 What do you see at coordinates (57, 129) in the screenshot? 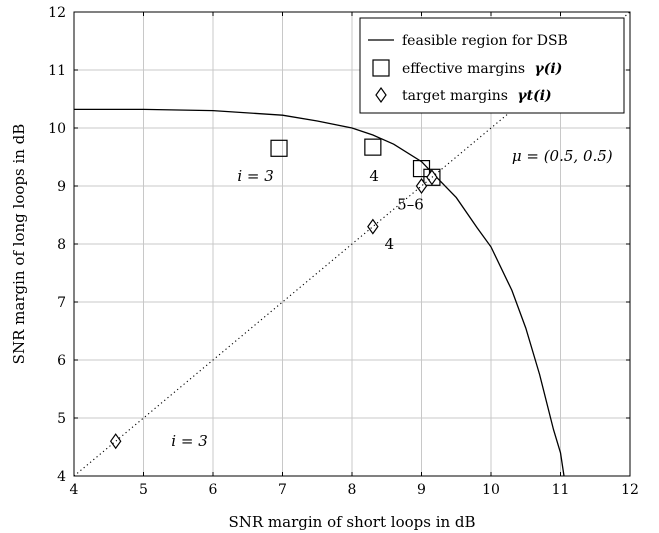
I see `y-tick-label: 10` at bounding box center [57, 129].